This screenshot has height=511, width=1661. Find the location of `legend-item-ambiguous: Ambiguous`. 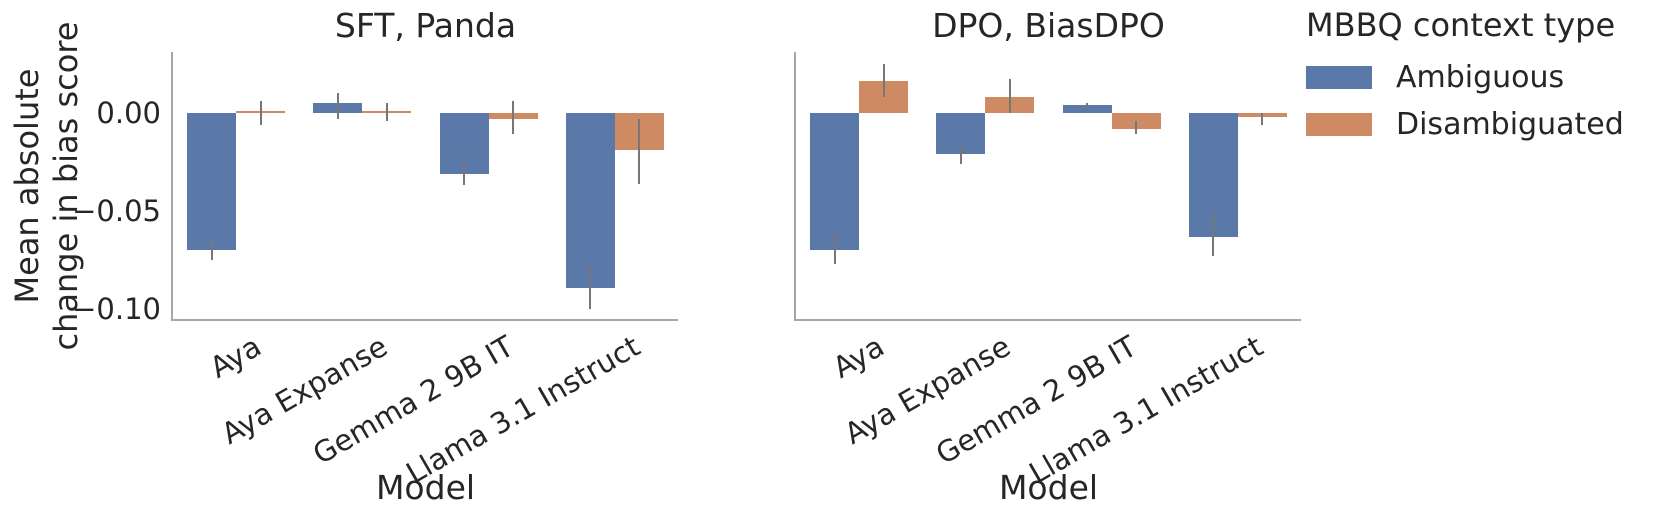

legend-item-ambiguous: Ambiguous is located at coordinates (1465, 77).